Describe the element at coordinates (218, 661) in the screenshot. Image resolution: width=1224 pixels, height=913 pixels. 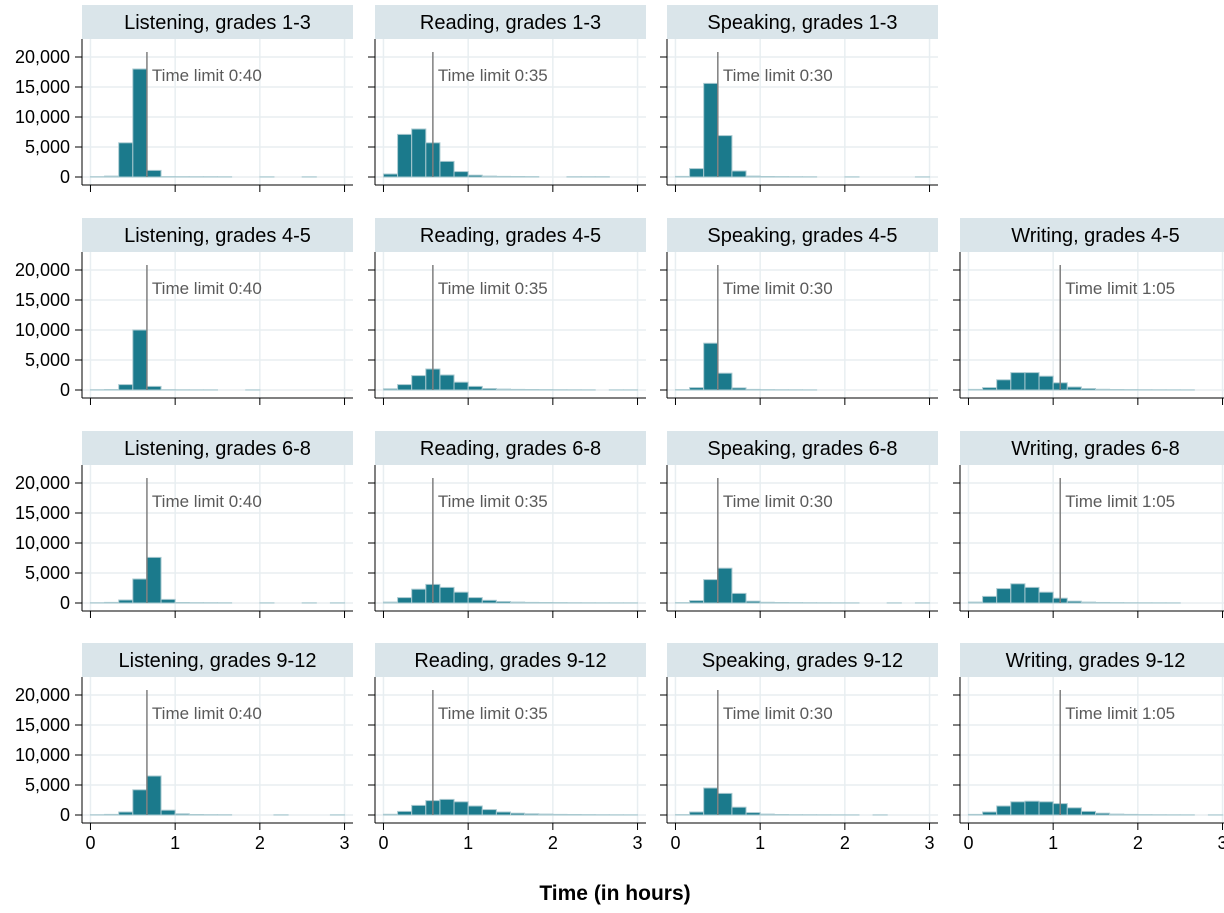
I see `panel-title: Listening, grades 9-12` at that location.